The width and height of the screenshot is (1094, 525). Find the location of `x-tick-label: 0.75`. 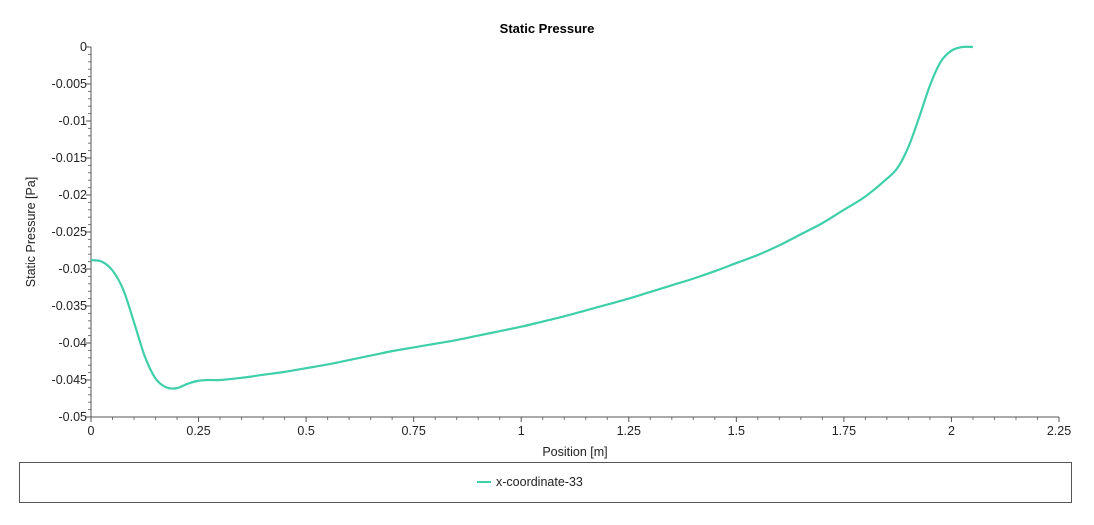

x-tick-label: 0.75 is located at coordinates (413, 431).